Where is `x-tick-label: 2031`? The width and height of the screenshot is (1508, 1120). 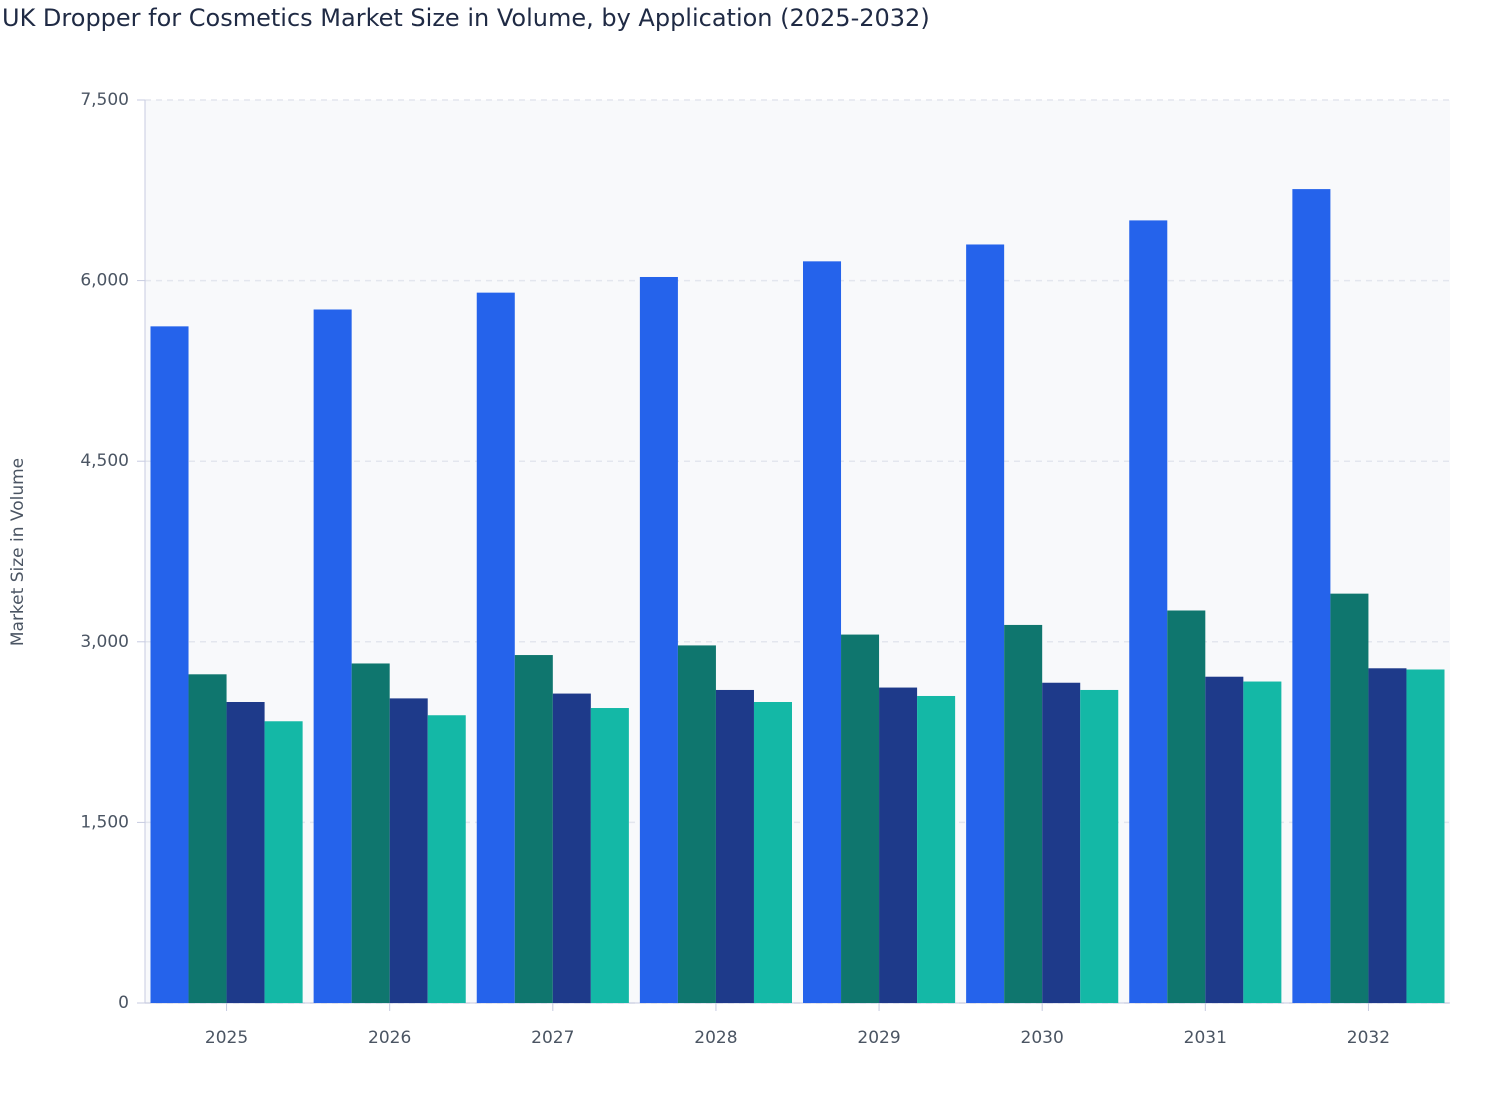
x-tick-label: 2031 is located at coordinates (1205, 1038).